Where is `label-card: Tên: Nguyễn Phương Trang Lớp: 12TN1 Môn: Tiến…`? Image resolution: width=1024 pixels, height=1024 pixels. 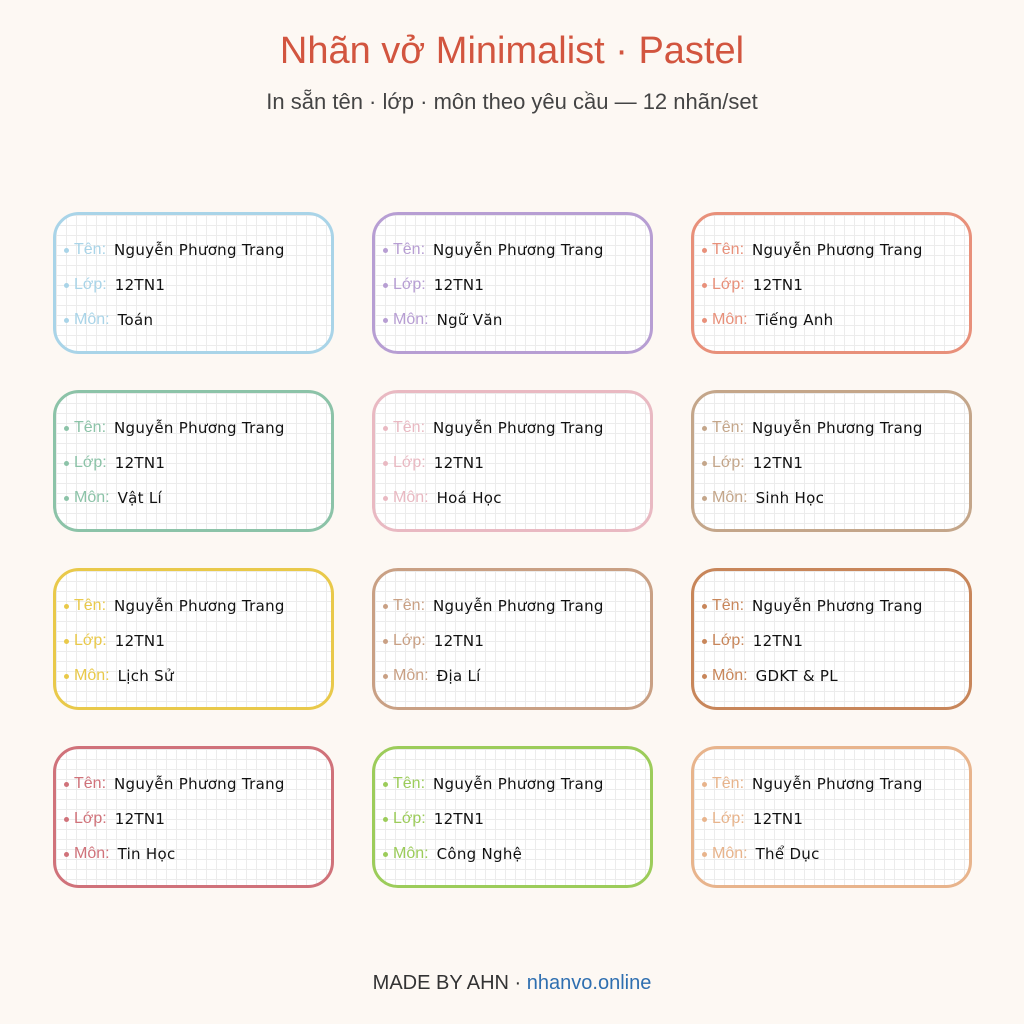
label-card: Tên: Nguyễn Phương Trang Lớp: 12TN1 Môn: Tiến… is located at coordinates (831, 283).